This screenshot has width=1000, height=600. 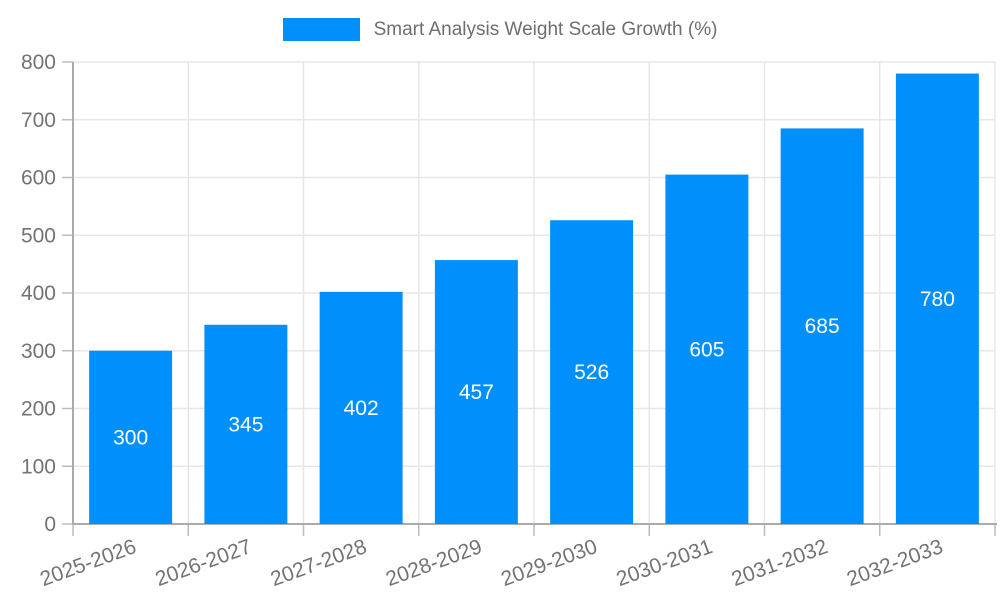 I want to click on bar-value-label: 780, so click(x=937, y=299).